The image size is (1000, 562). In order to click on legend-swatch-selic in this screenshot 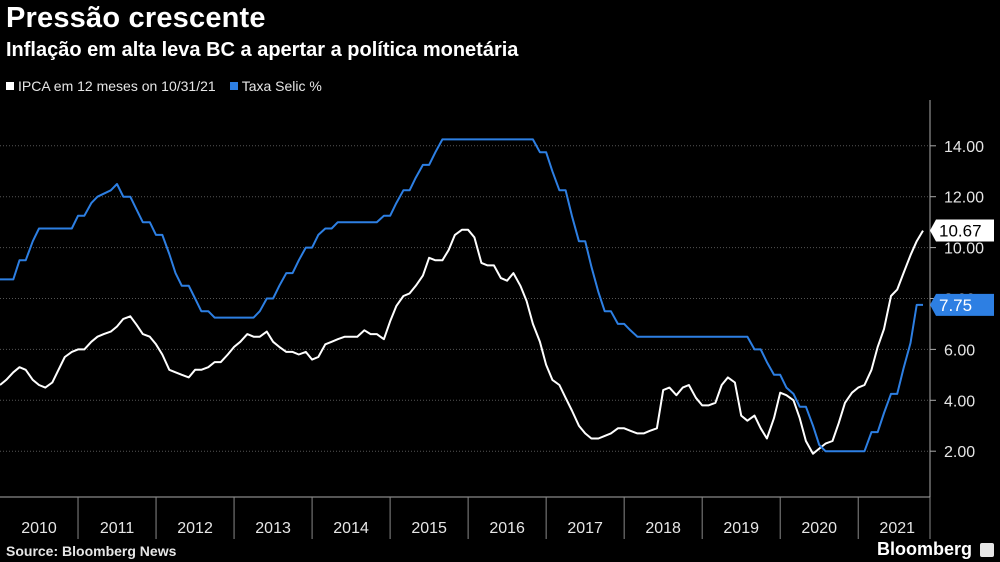, I will do `click(233, 86)`.